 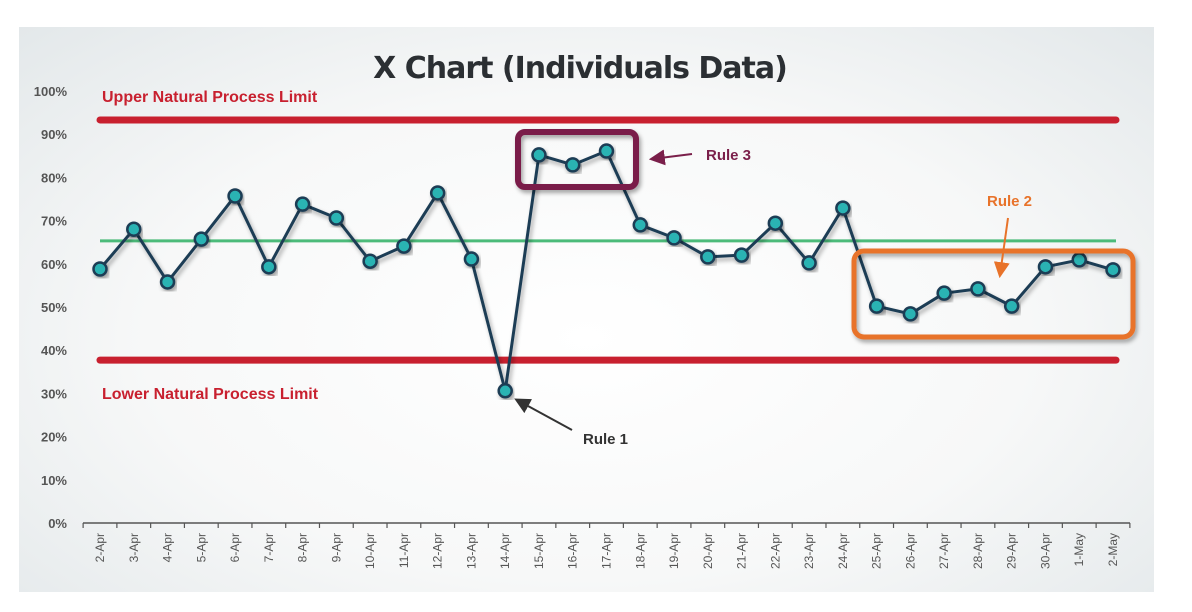 I want to click on y-tick-label: 80%, so click(x=54, y=177).